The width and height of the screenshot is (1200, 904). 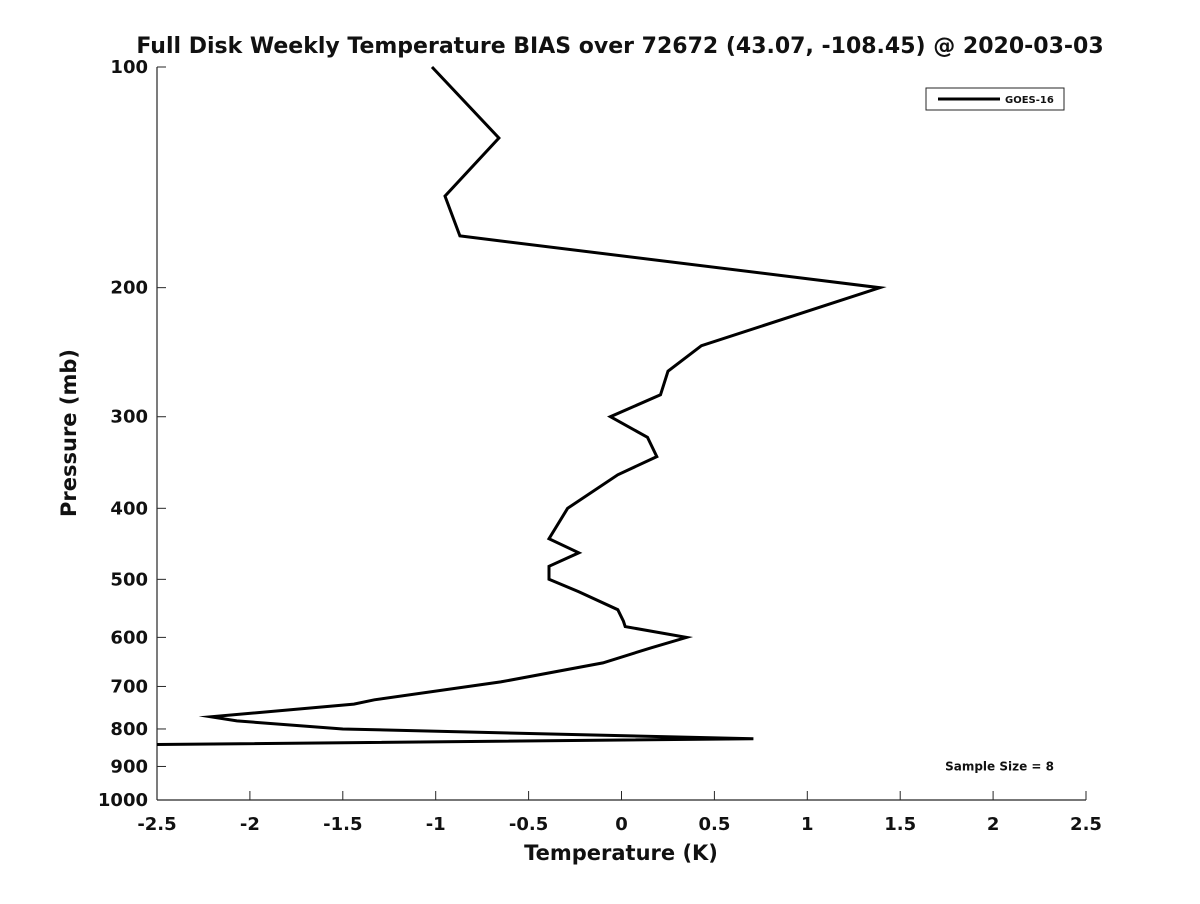 What do you see at coordinates (129, 729) in the screenshot?
I see `y-tick-label: 800` at bounding box center [129, 729].